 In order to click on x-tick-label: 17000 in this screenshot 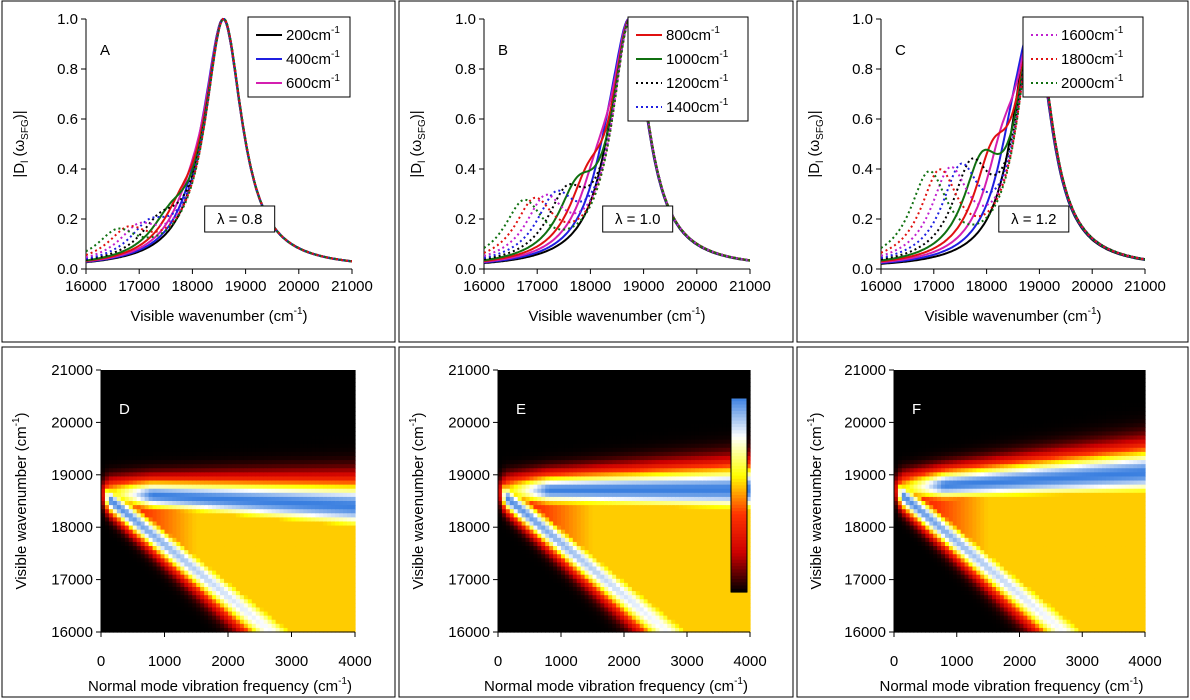, I will do `click(934, 286)`.